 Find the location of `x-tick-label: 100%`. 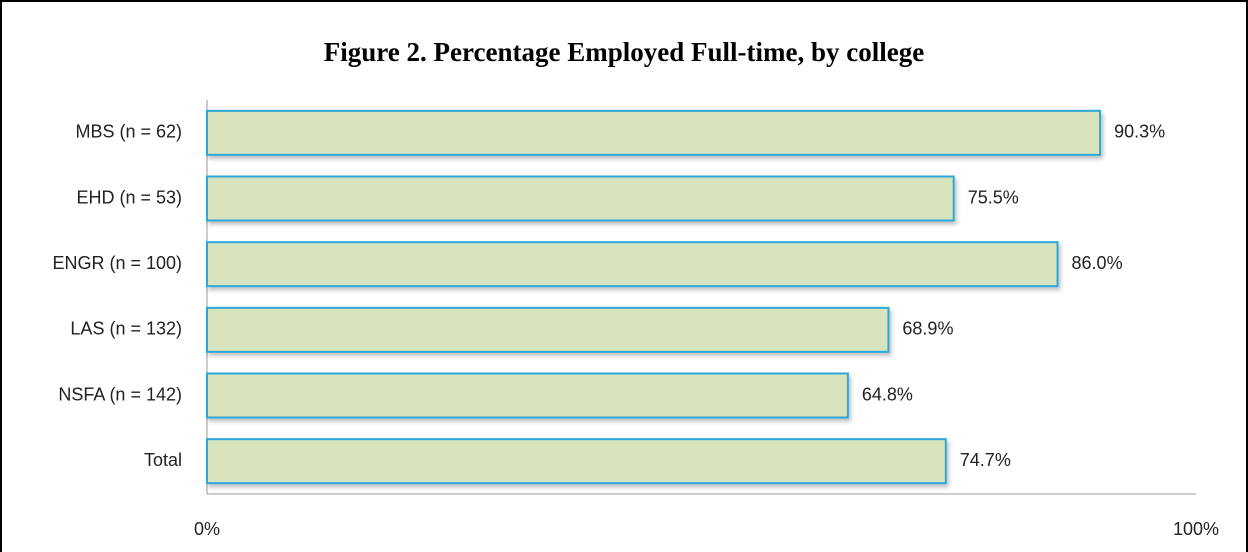

x-tick-label: 100% is located at coordinates (1196, 529).